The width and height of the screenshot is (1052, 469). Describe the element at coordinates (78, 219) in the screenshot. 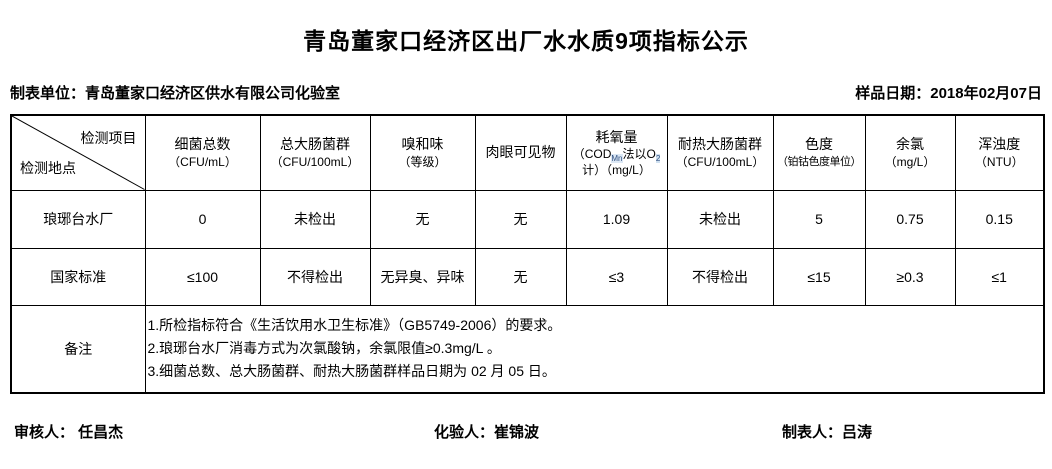

I see `row-label: 琅琊台水厂` at that location.